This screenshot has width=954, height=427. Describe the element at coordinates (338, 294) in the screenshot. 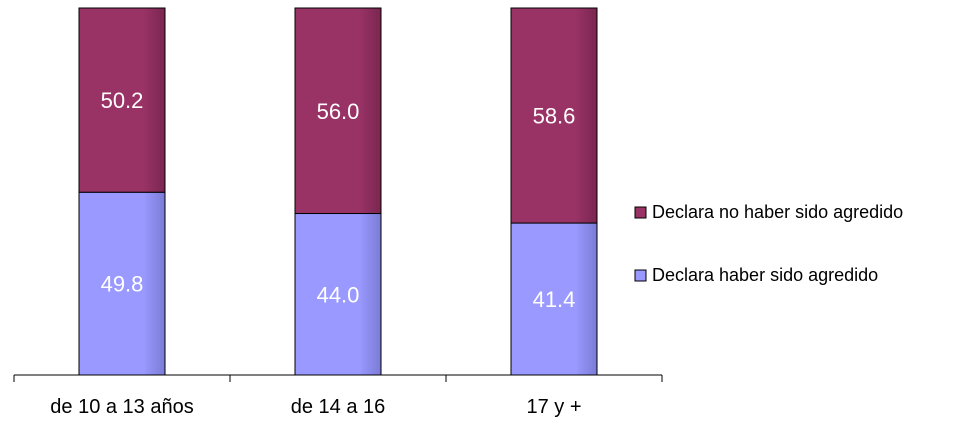

I see `data-label-agredido-1: 44.0` at that location.